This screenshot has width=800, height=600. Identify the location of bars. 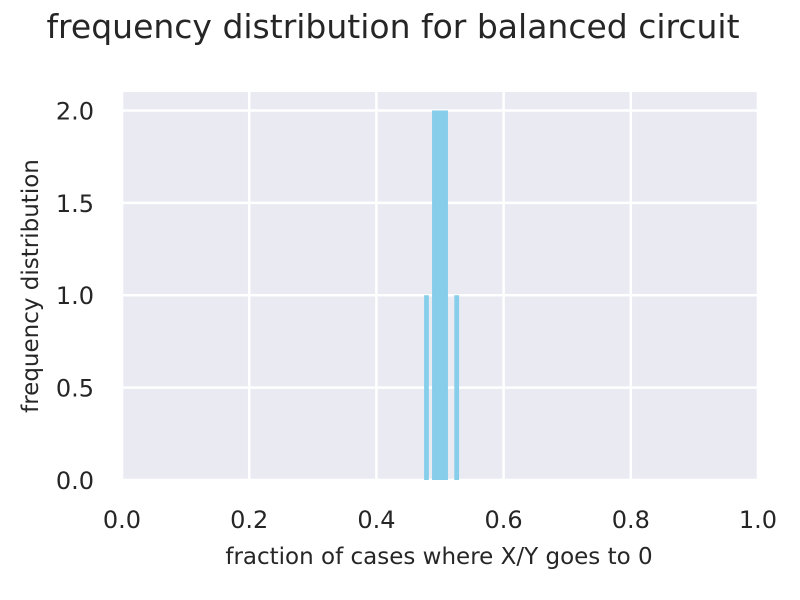
(442, 295).